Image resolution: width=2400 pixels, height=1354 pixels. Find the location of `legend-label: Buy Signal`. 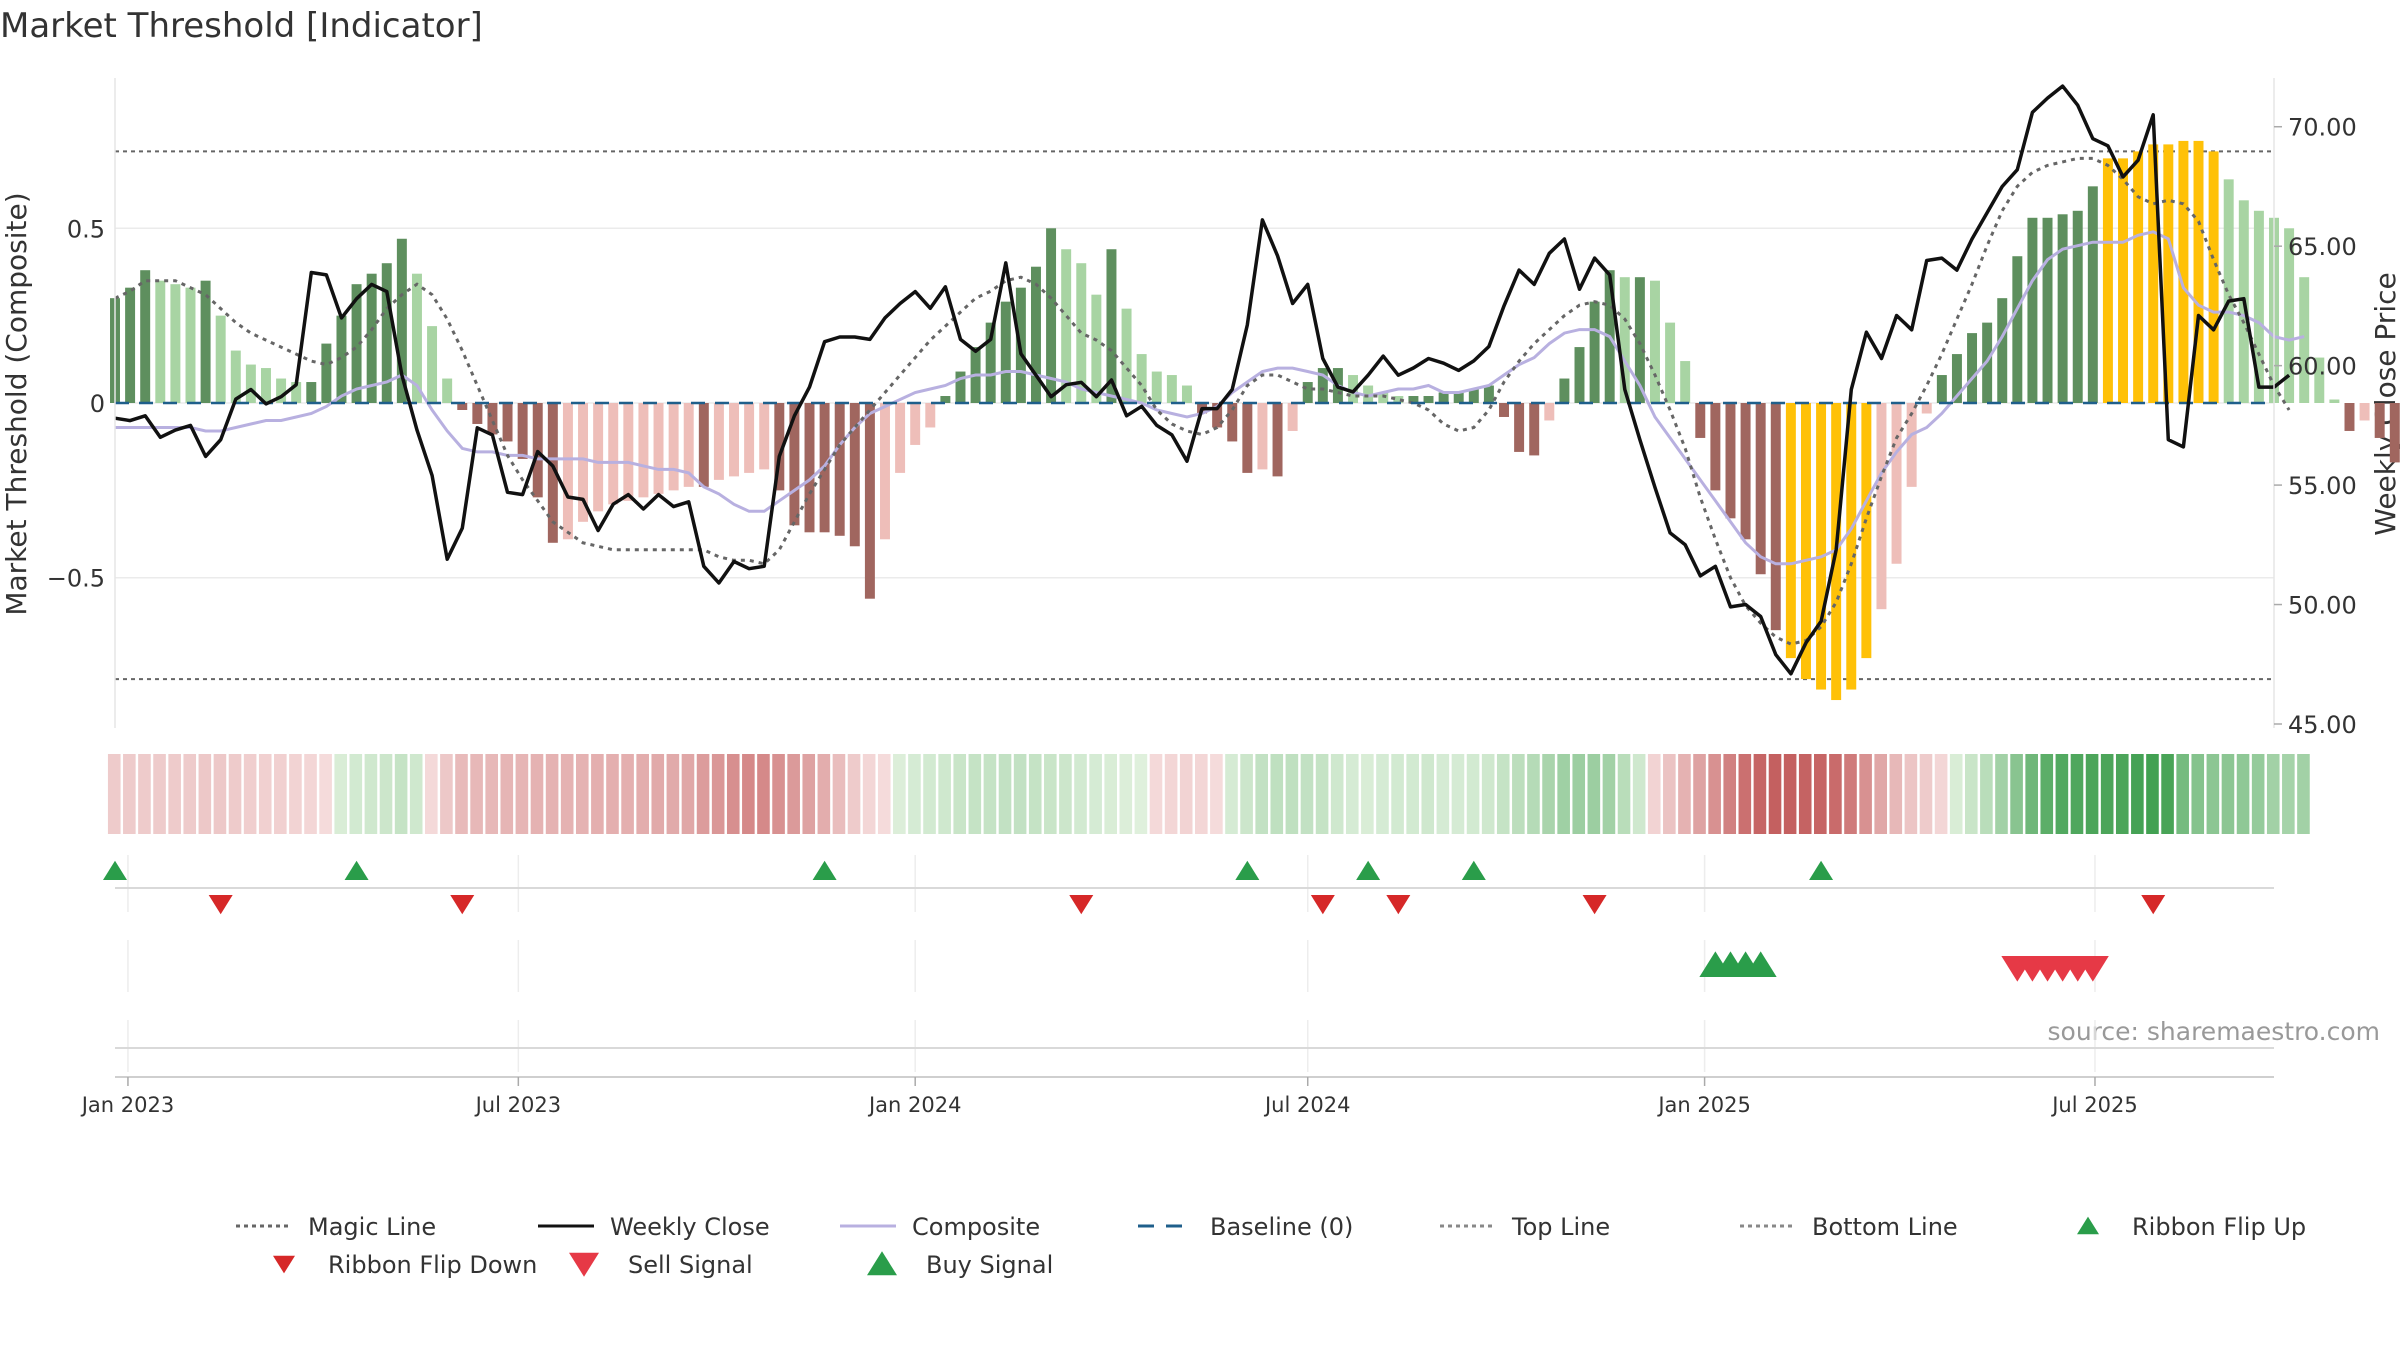

legend-label: Buy Signal is located at coordinates (989, 1265).